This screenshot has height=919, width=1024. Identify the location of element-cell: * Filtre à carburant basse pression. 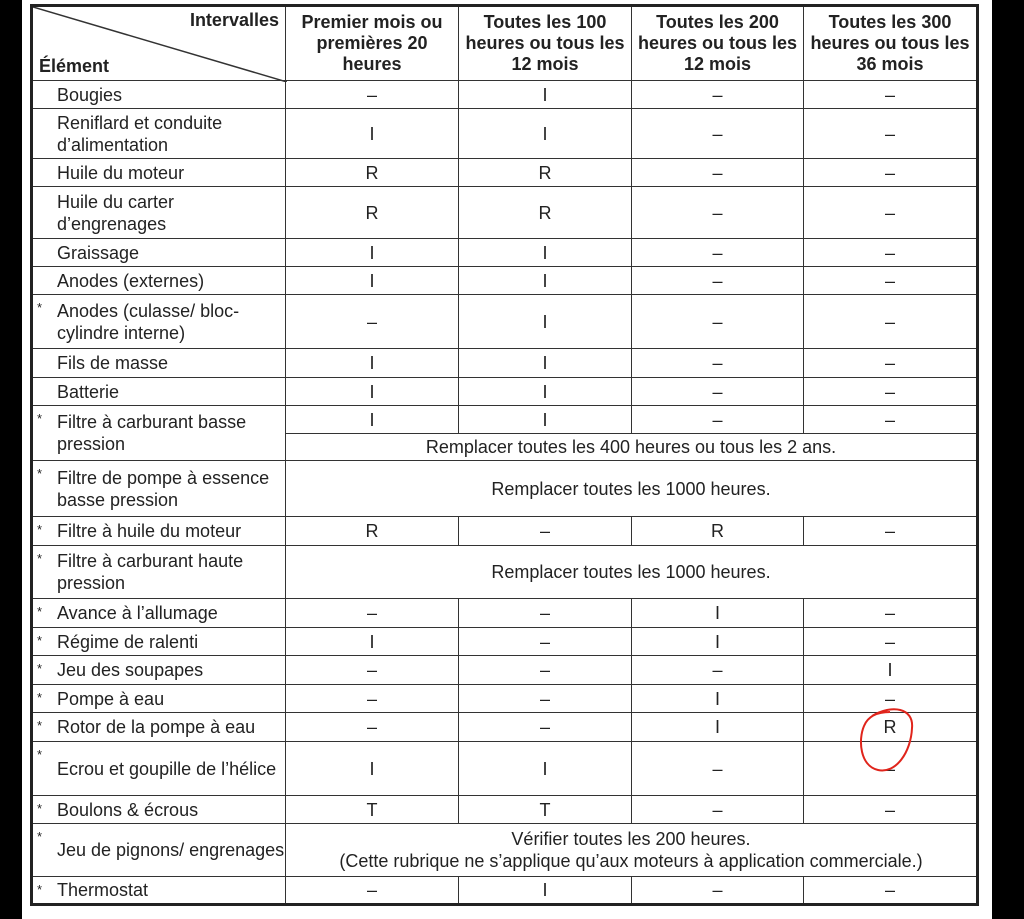
(158, 433).